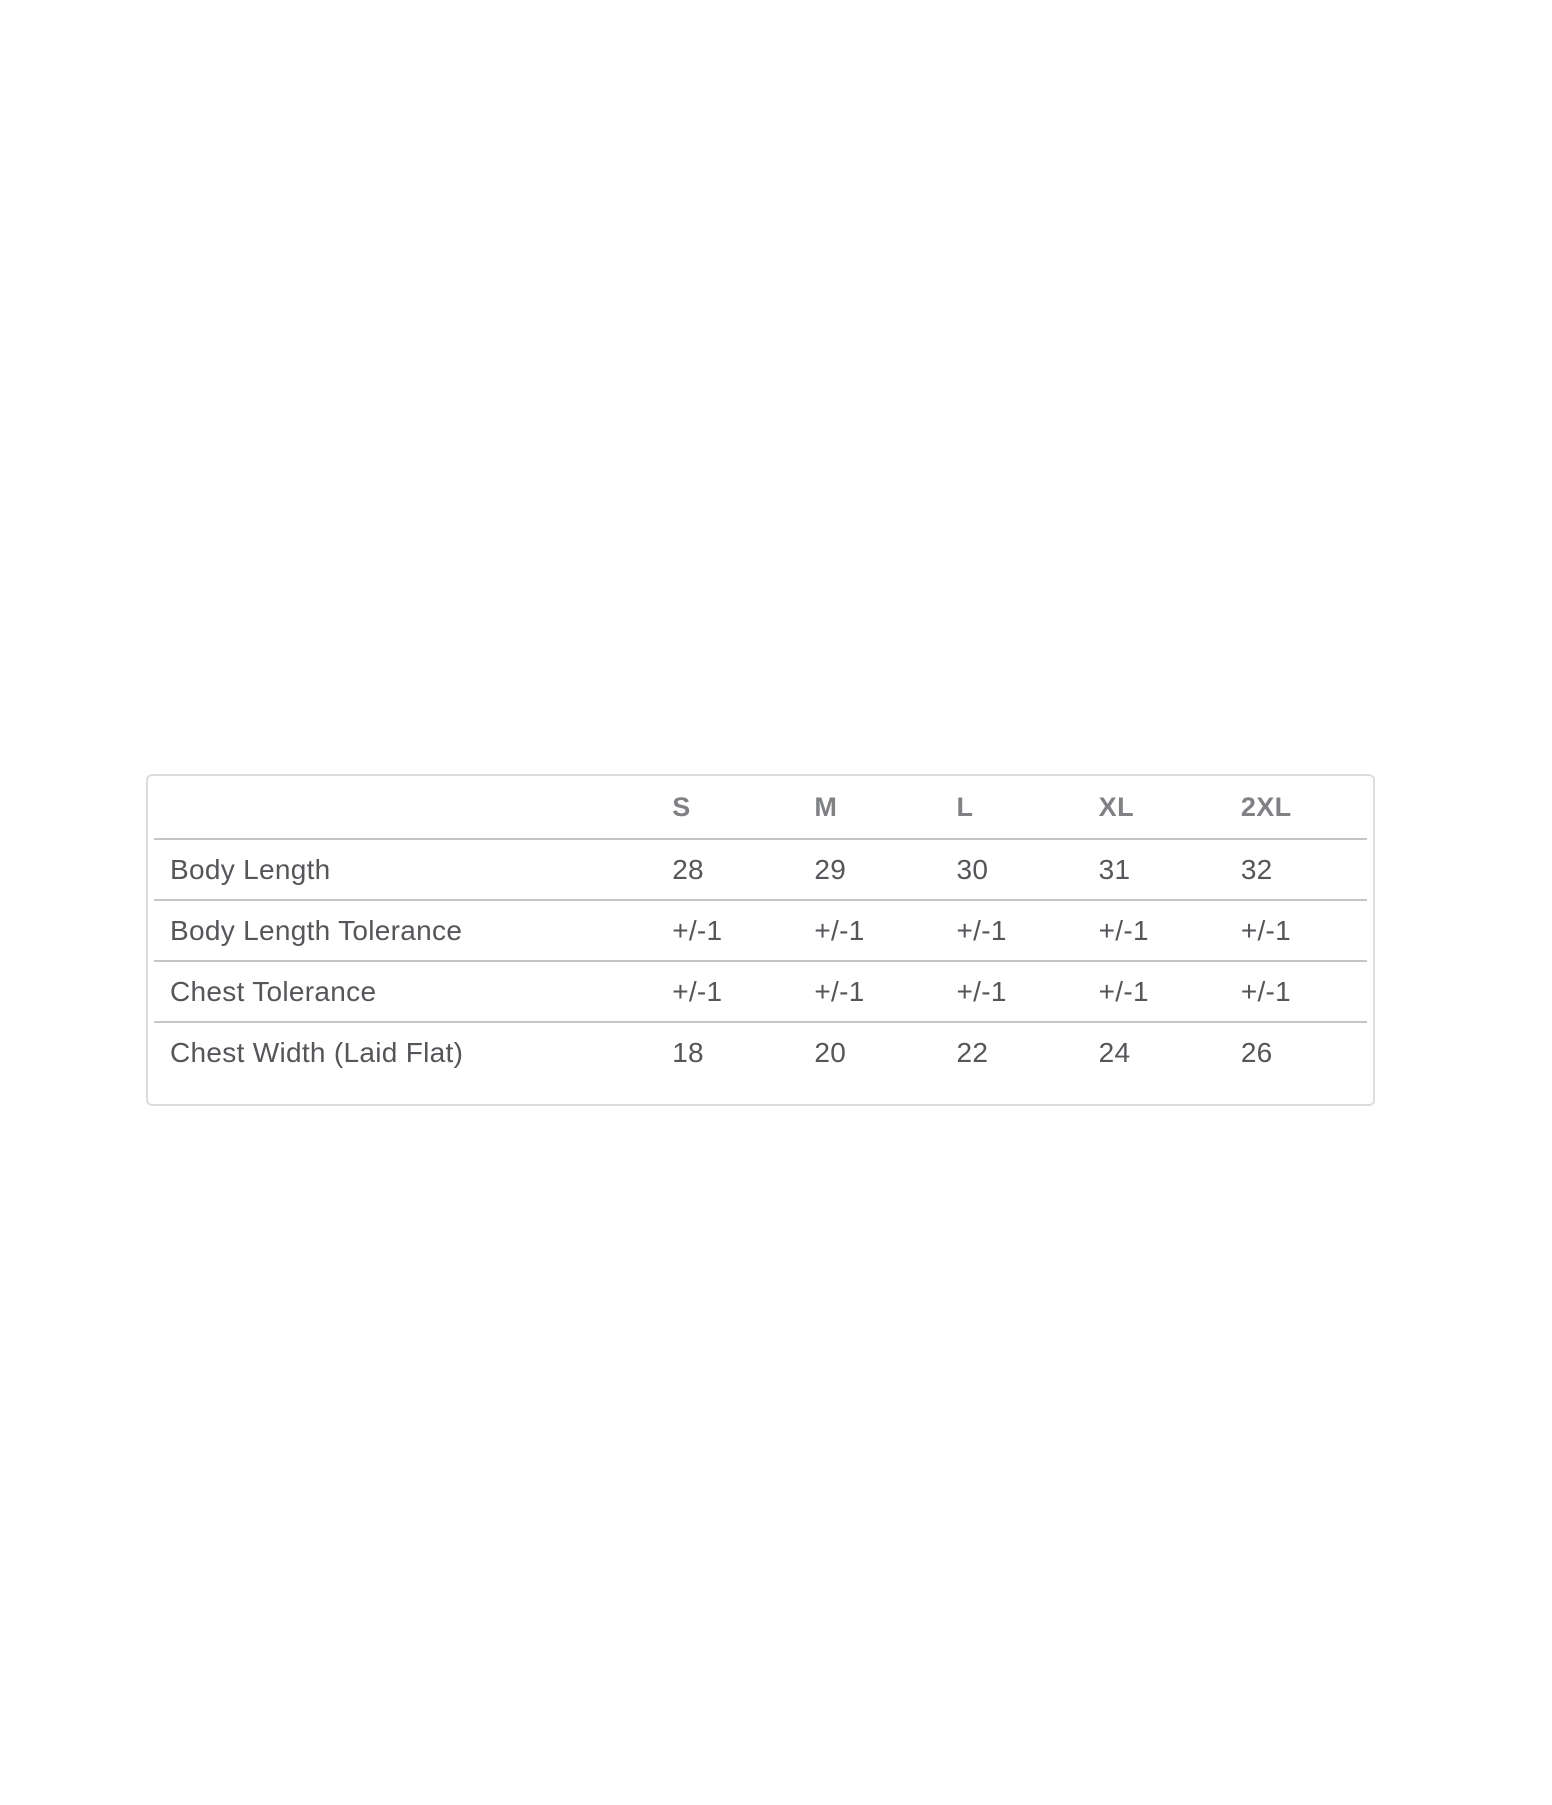  What do you see at coordinates (1153, 870) in the screenshot?
I see `value-cell: 31` at bounding box center [1153, 870].